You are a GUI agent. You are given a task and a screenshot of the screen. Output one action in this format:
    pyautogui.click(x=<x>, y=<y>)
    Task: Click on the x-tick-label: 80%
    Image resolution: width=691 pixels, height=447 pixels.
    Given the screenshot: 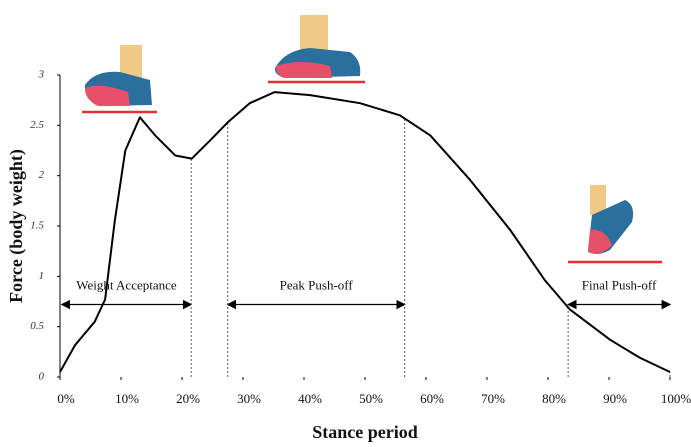 What is the action you would take?
    pyautogui.click(x=554, y=398)
    